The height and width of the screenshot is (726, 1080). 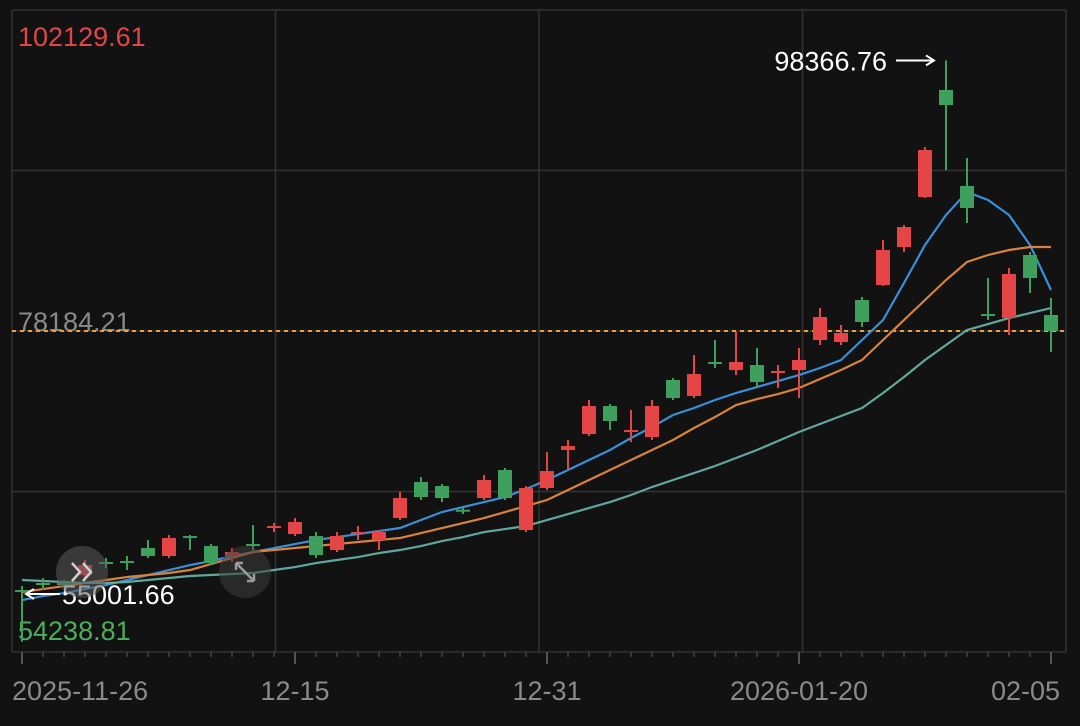 I want to click on x-tick-label: 2026-01-20, so click(x=799, y=691).